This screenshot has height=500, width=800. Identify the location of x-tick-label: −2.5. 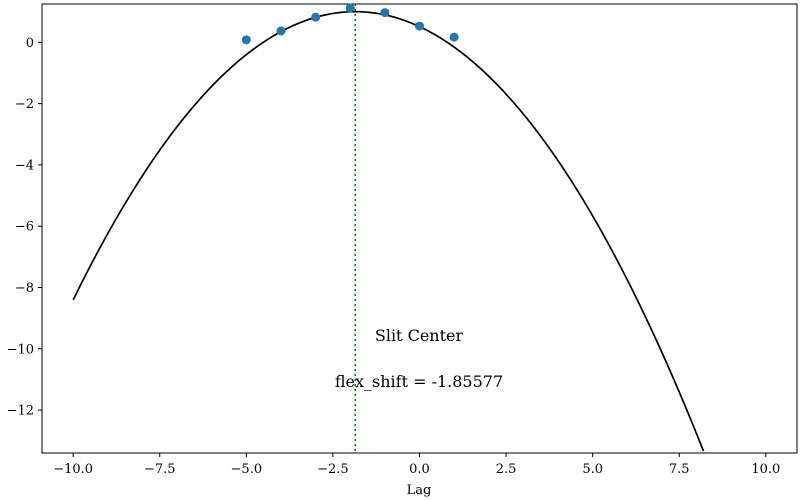
(333, 469).